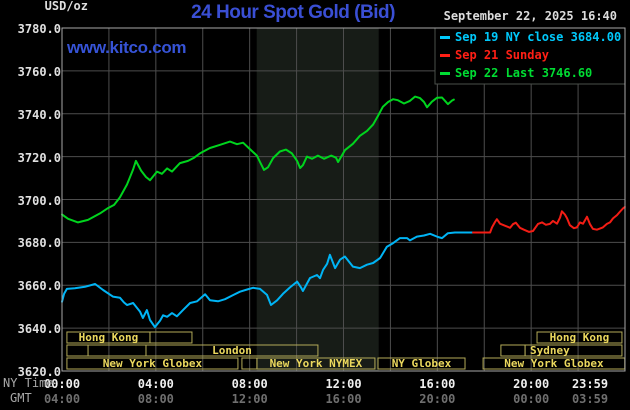  Describe the element at coordinates (39, 243) in the screenshot. I see `y-tick-label: 3680.0` at that location.